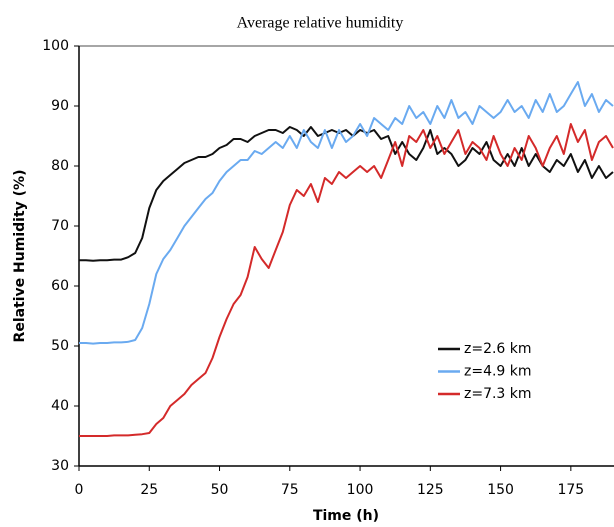 The image size is (614, 527). Describe the element at coordinates (60, 106) in the screenshot. I see `y-tick-label: 90` at that location.